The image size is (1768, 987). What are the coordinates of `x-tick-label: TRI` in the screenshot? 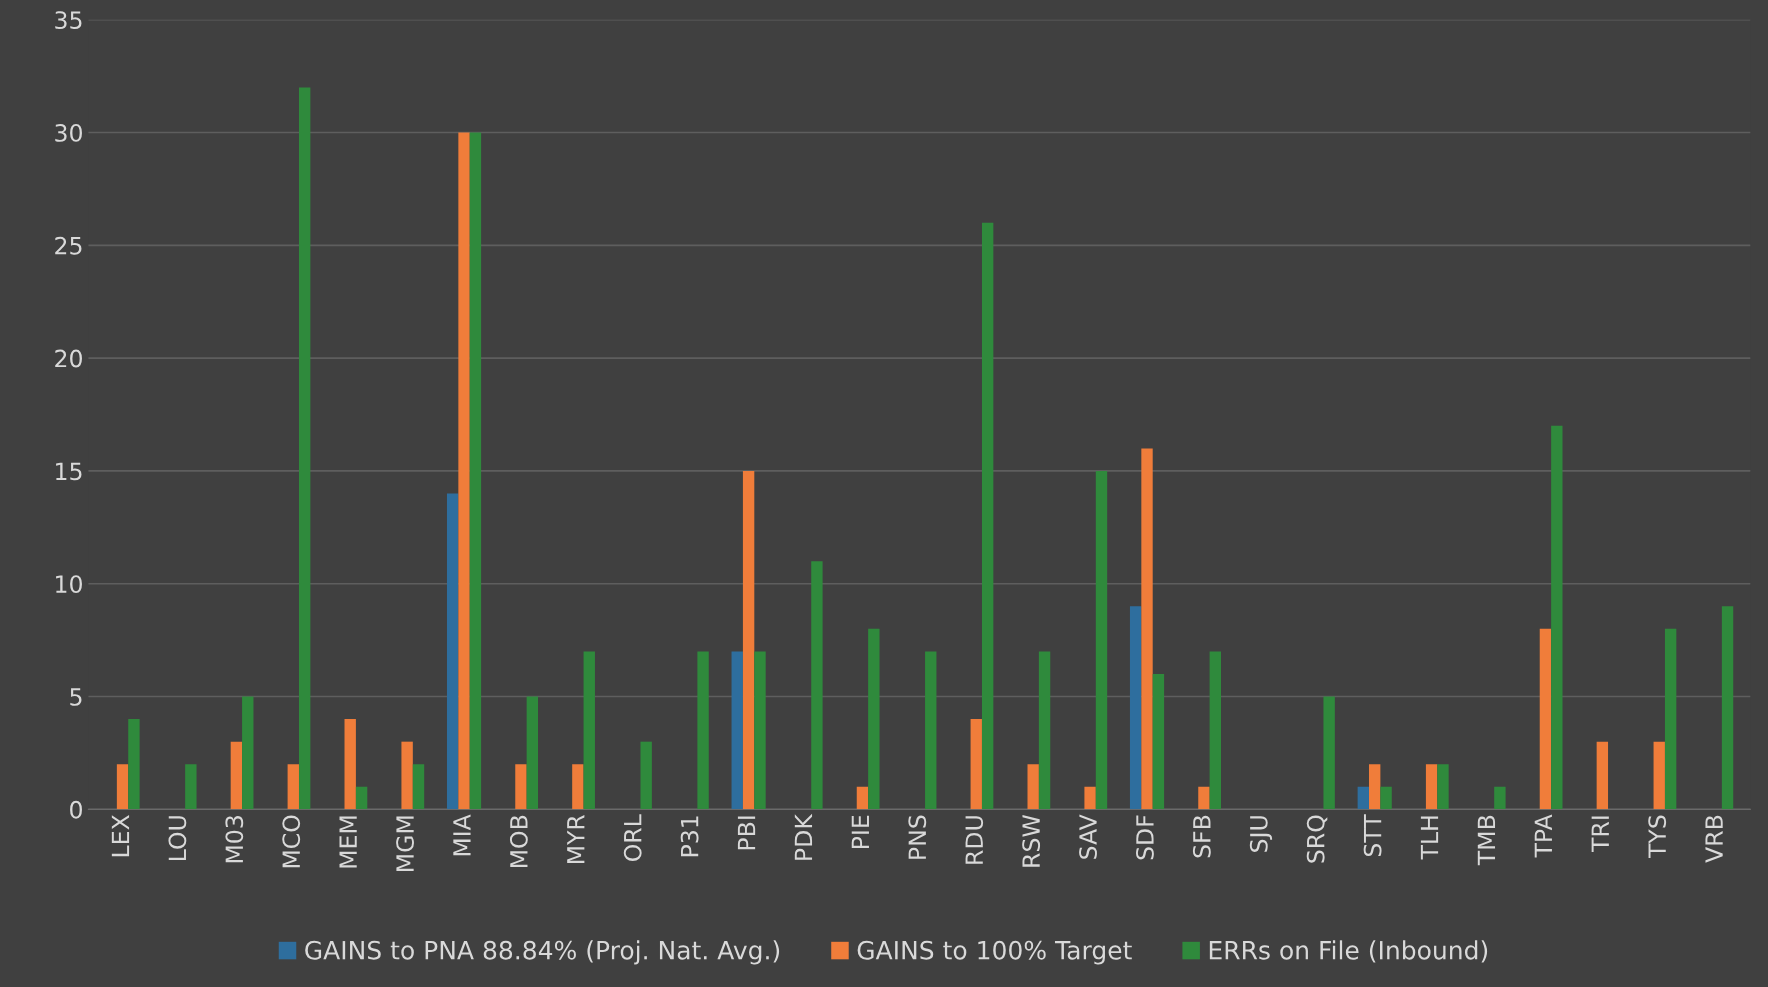 It's located at (1600, 834).